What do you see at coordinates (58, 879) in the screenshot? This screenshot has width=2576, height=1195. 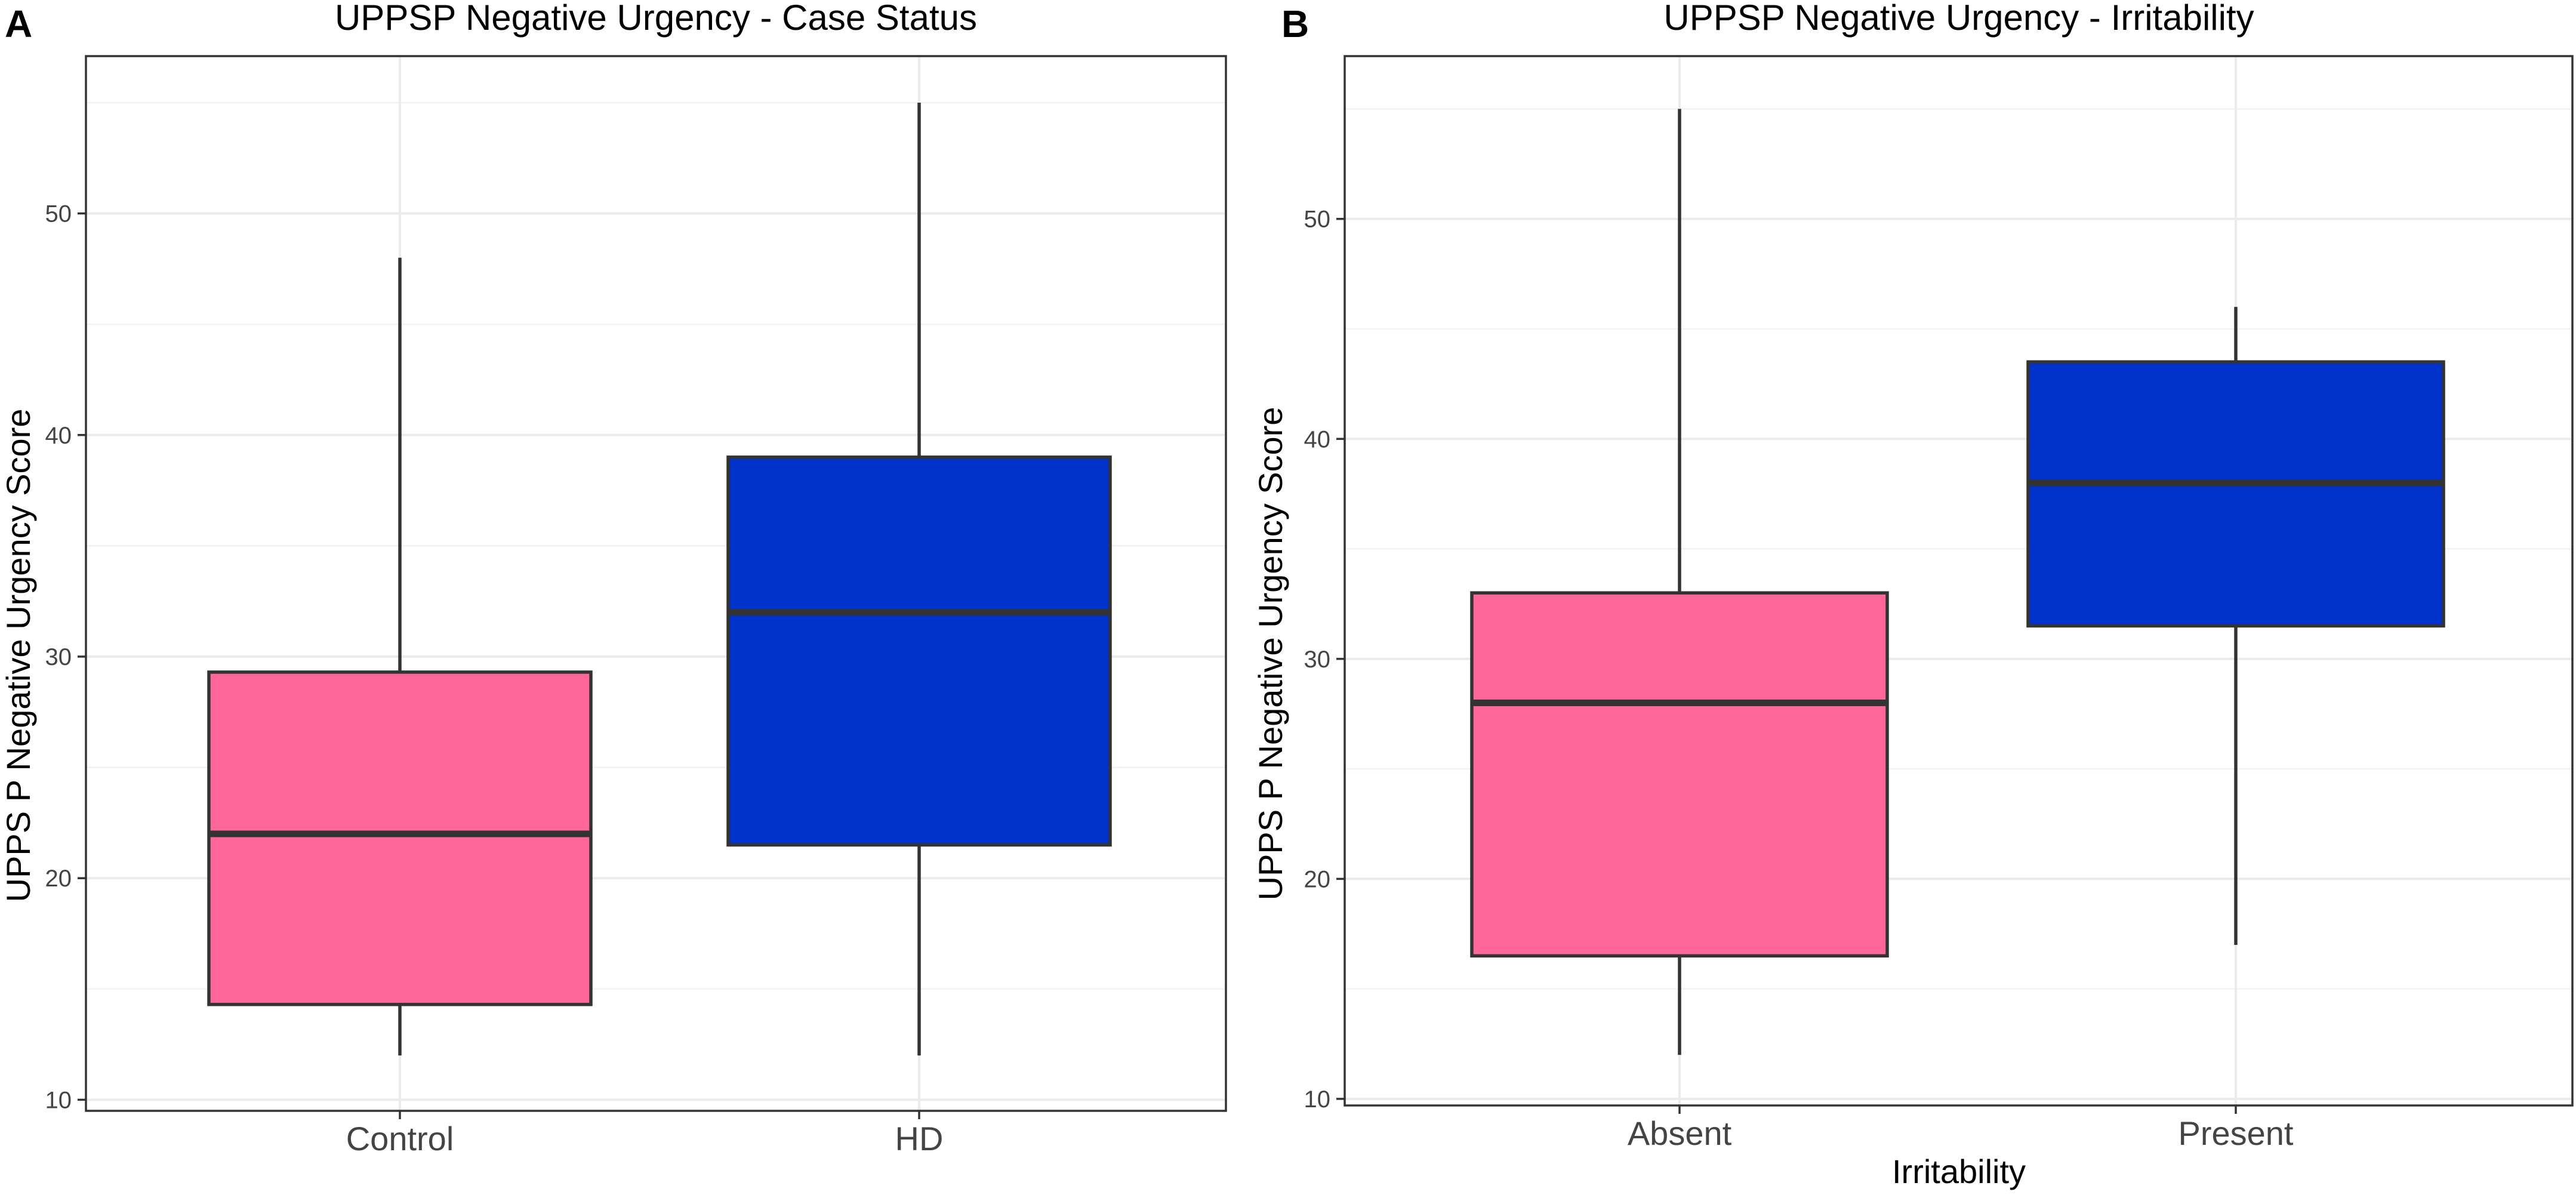 I see `panel-a-y-tick-label: 20` at bounding box center [58, 879].